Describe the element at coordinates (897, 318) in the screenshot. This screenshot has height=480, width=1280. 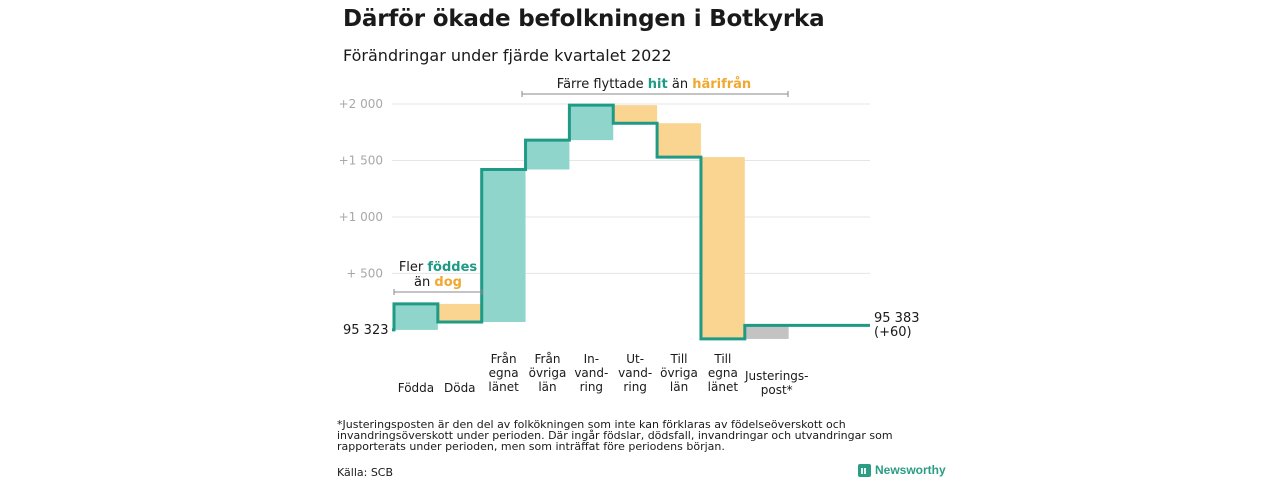
I see `end-value-label: 95 383` at that location.